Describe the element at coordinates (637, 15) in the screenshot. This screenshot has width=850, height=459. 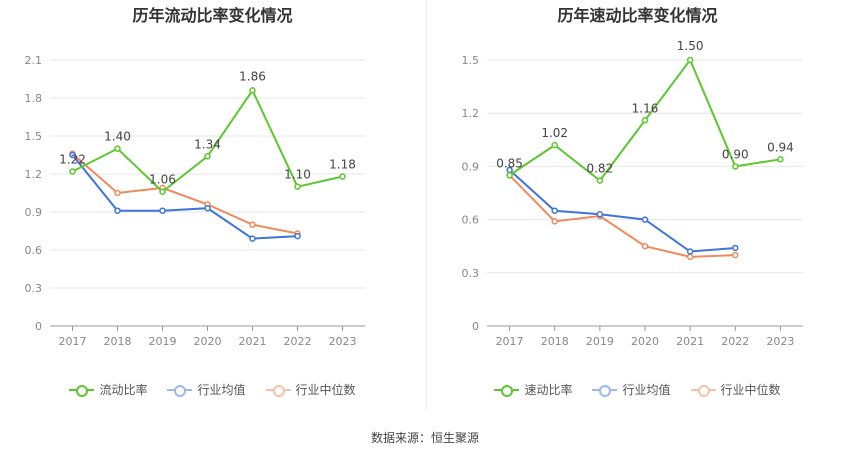
I see `chart-title: 历年速动比率变化情况` at that location.